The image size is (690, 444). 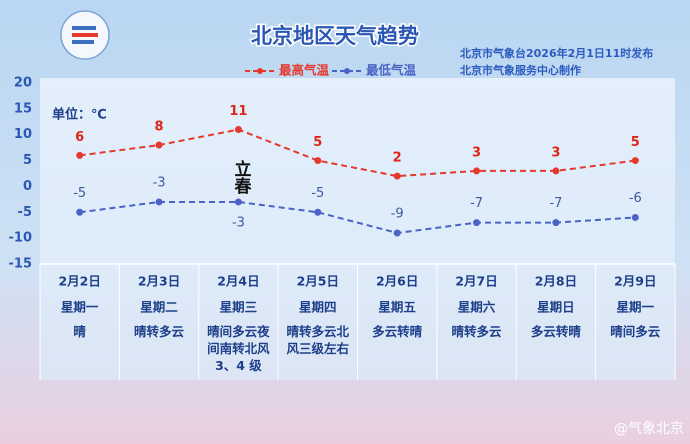 I want to click on value-label: -9, so click(x=397, y=213).